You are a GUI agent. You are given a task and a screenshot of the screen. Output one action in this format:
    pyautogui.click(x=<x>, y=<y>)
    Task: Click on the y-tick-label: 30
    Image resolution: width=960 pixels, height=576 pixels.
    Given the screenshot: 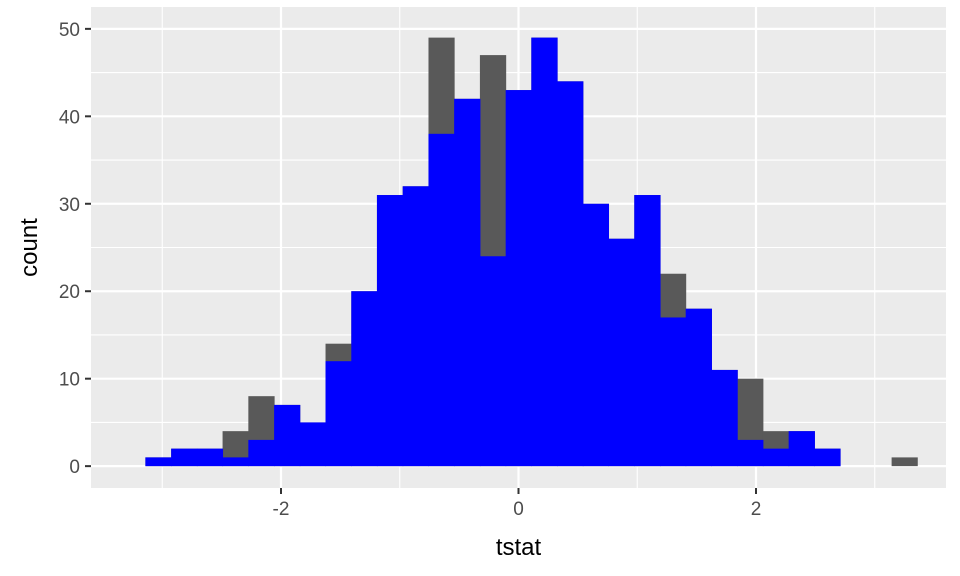 What is the action you would take?
    pyautogui.click(x=69, y=205)
    